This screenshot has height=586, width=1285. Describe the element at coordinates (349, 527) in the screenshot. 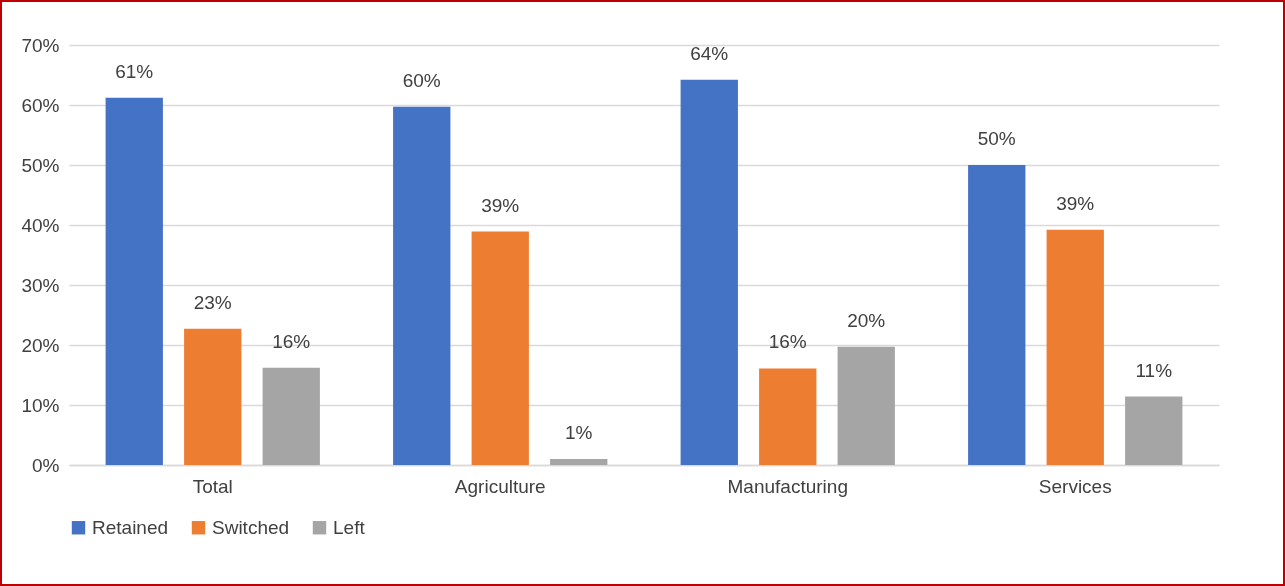

I see `legend-label: Left` at that location.